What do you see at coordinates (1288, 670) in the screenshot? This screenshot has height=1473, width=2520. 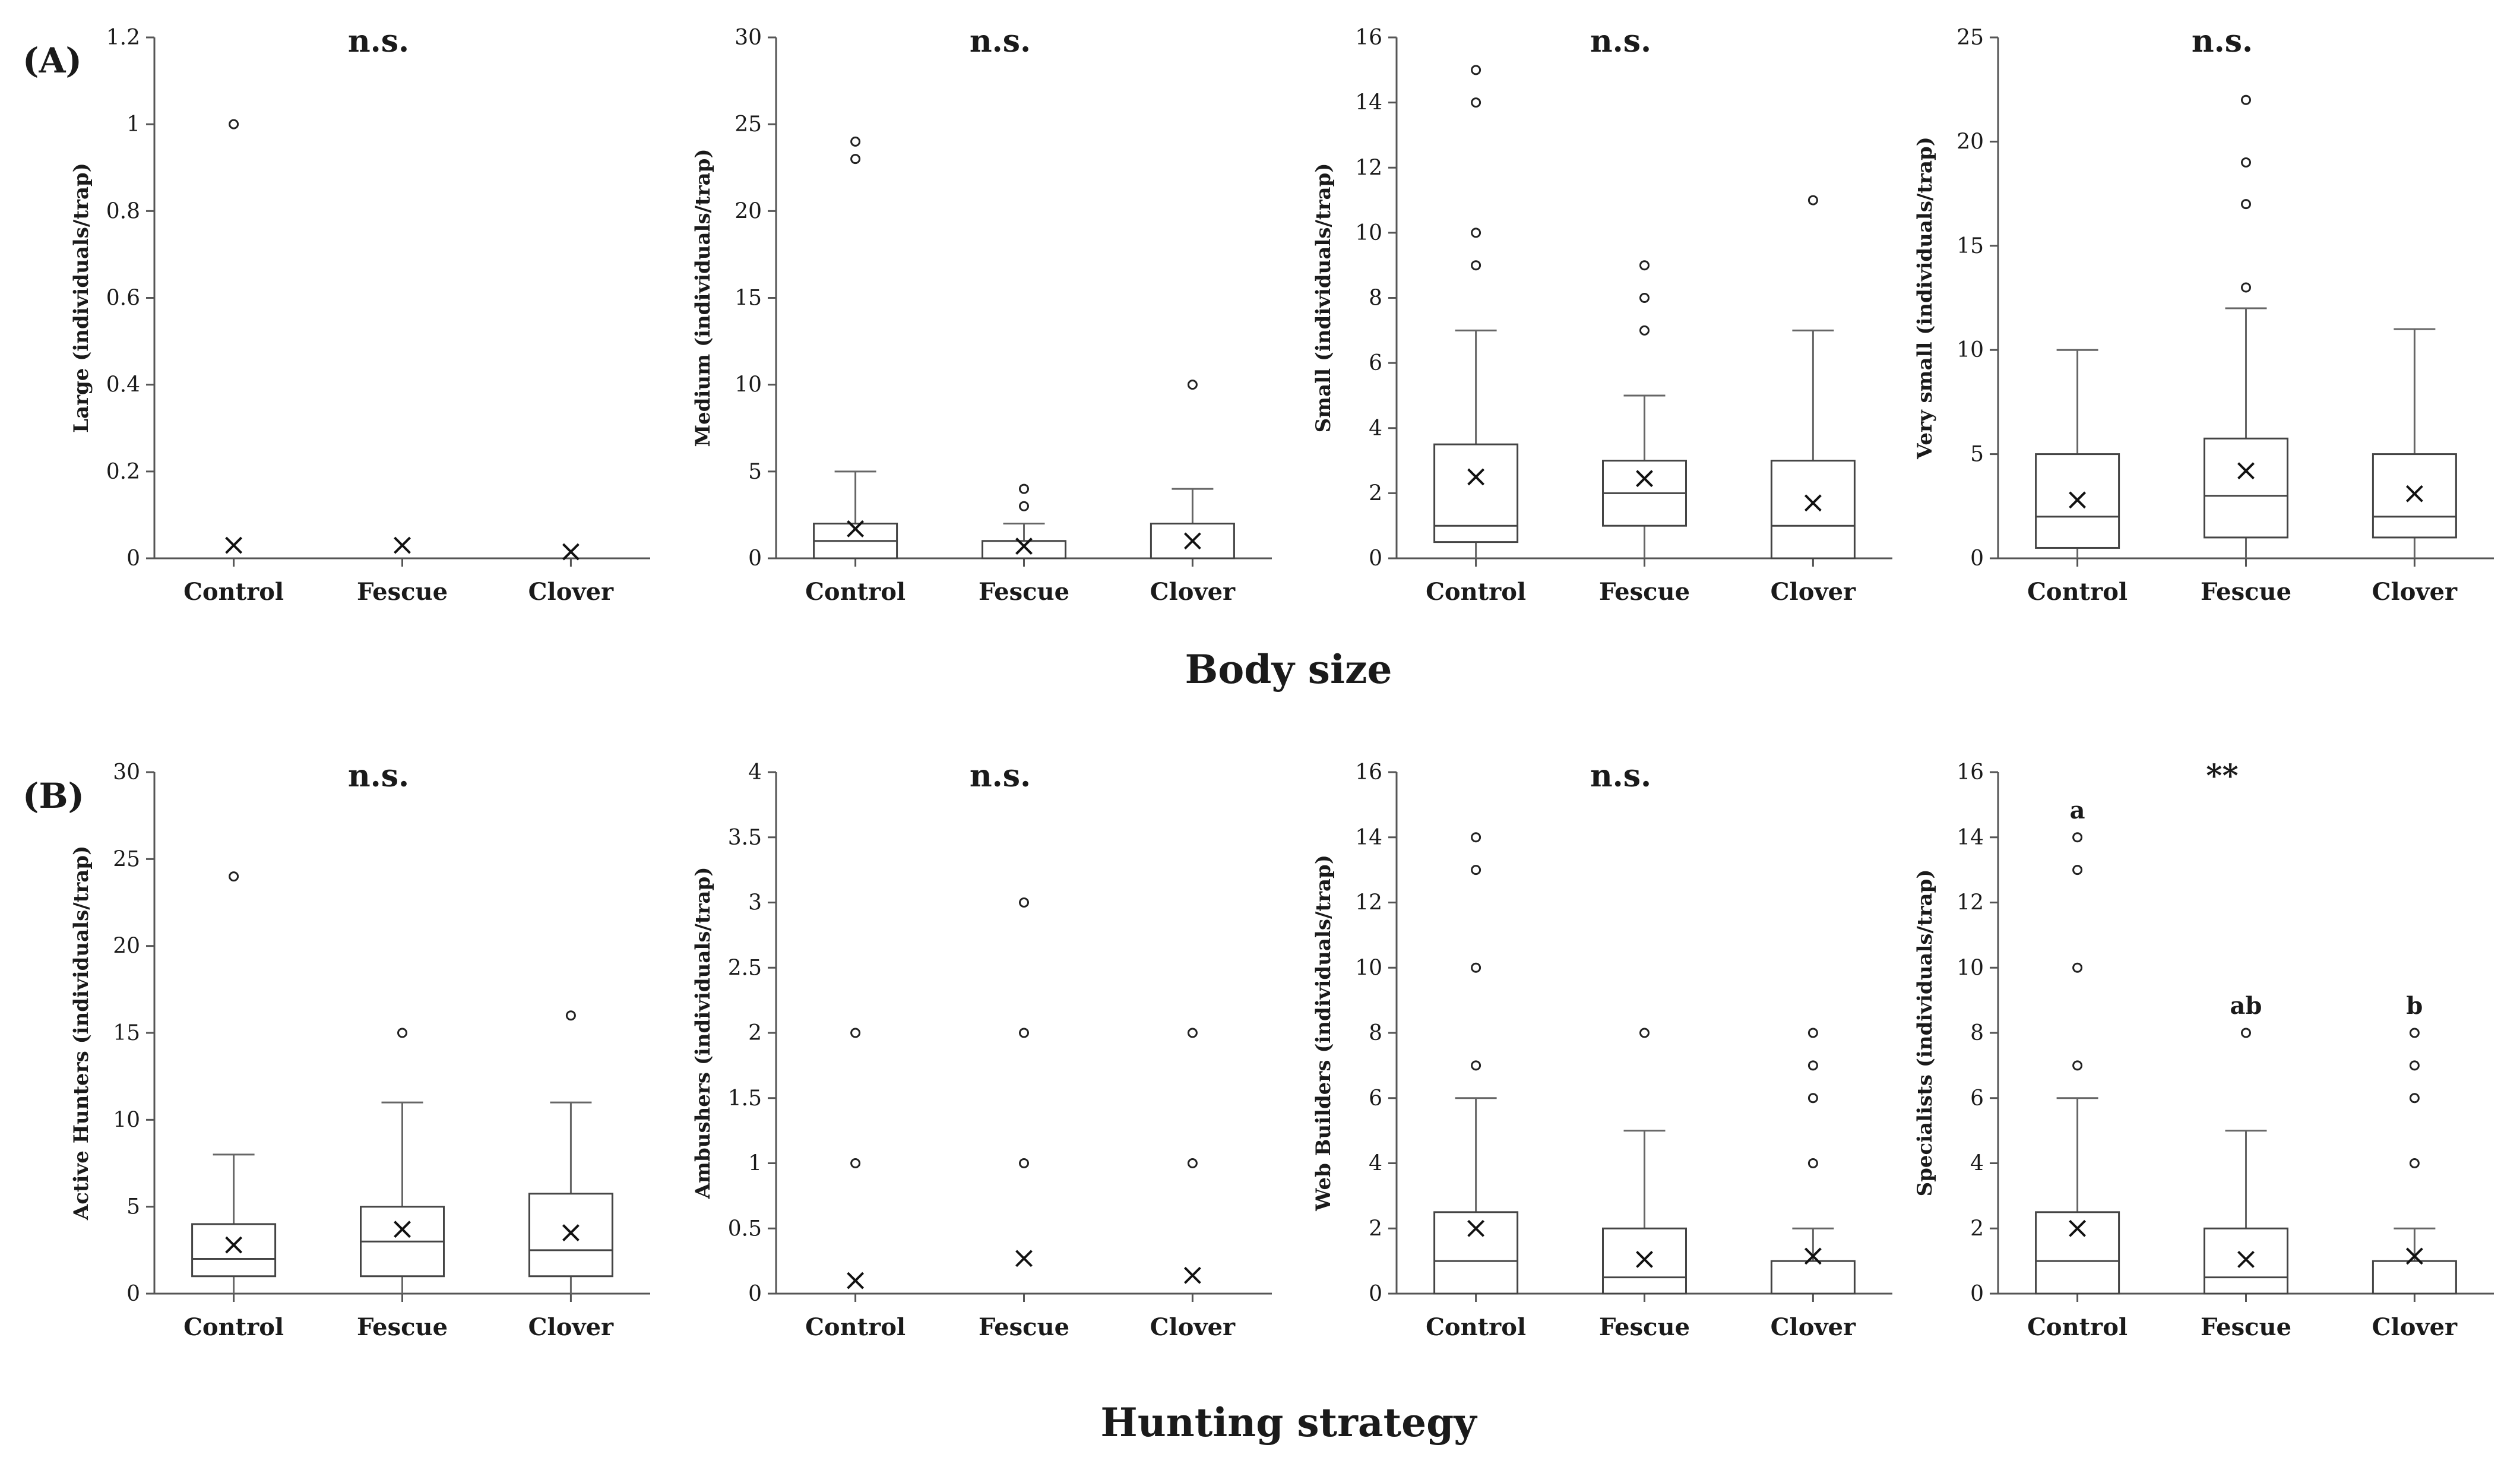 I see `row-title-body-size: Body size` at bounding box center [1288, 670].